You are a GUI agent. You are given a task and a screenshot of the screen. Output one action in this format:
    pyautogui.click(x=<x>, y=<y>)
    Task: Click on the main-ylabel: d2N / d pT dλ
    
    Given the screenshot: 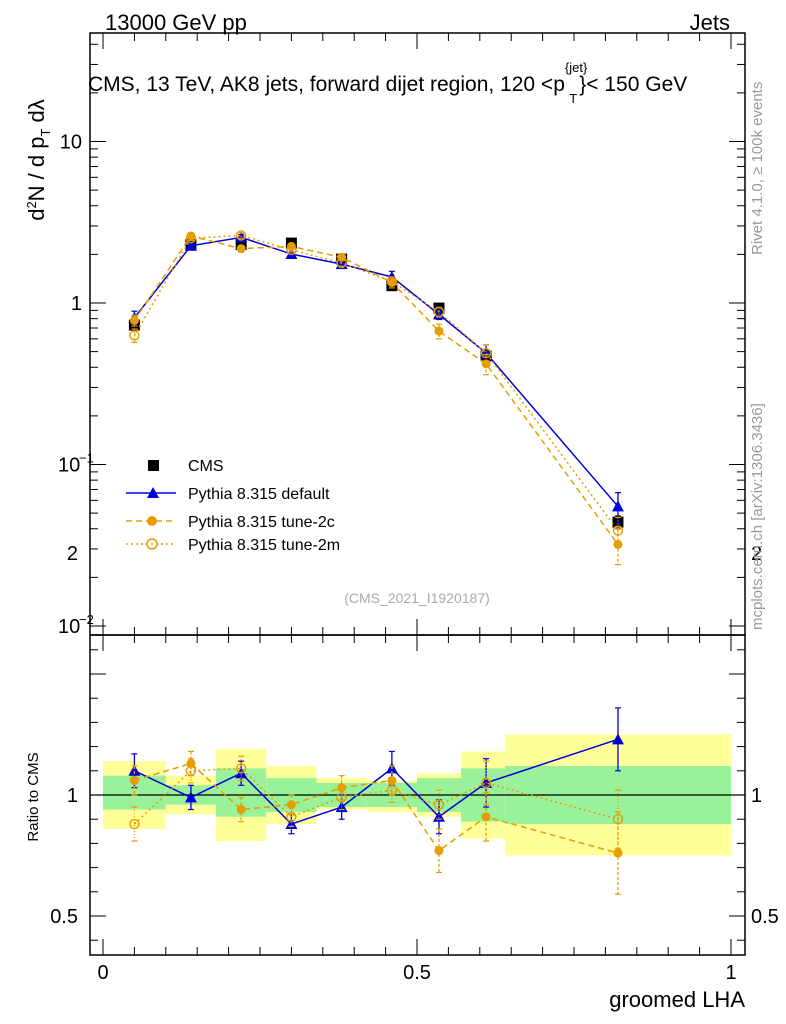 What is the action you would take?
    pyautogui.click(x=38, y=160)
    